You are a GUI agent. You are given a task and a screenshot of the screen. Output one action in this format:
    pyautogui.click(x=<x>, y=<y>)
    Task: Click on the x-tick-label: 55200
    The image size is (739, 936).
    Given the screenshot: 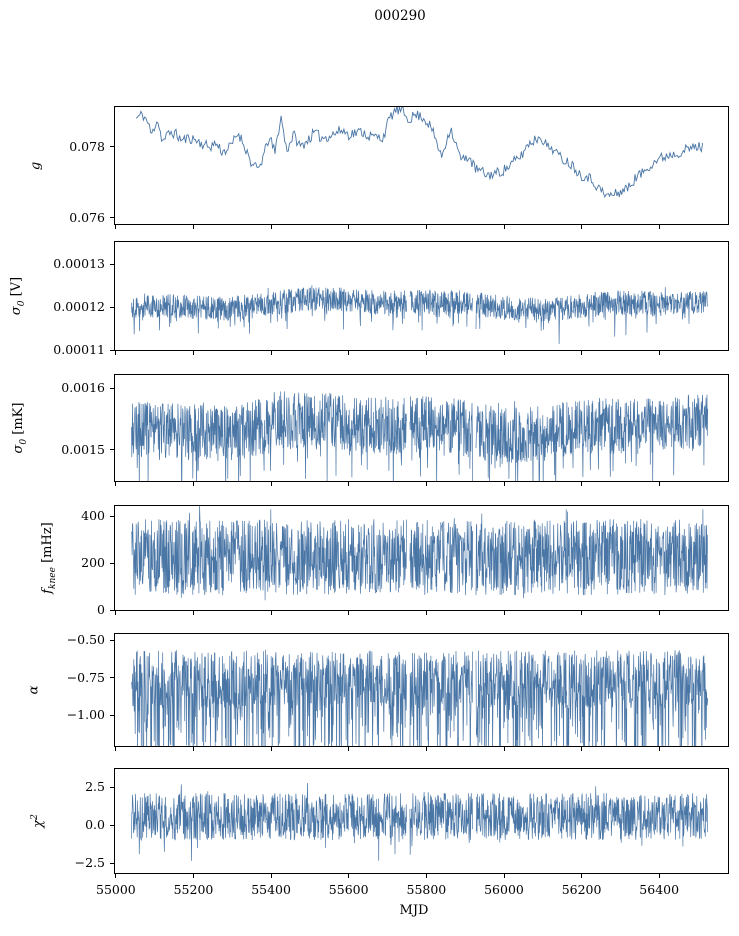 What is the action you would take?
    pyautogui.click(x=193, y=889)
    